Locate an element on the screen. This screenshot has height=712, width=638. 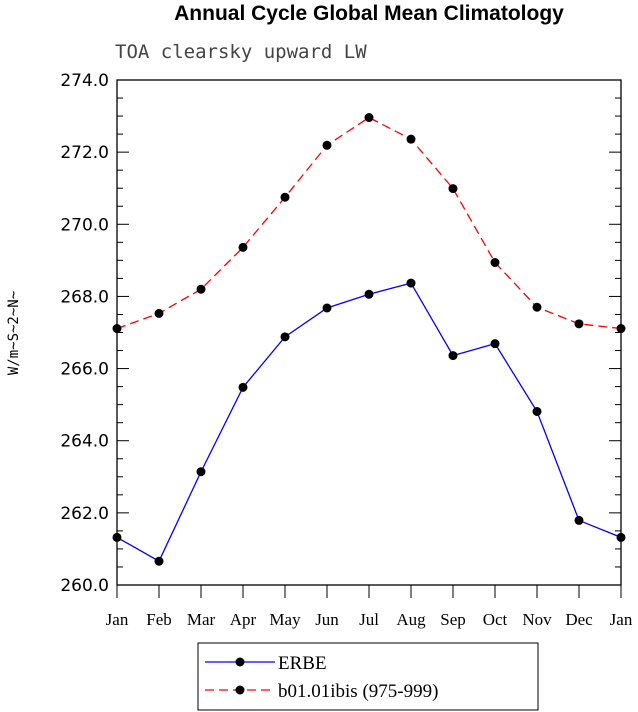
y-tick-label: 272.0 is located at coordinates (84, 153).